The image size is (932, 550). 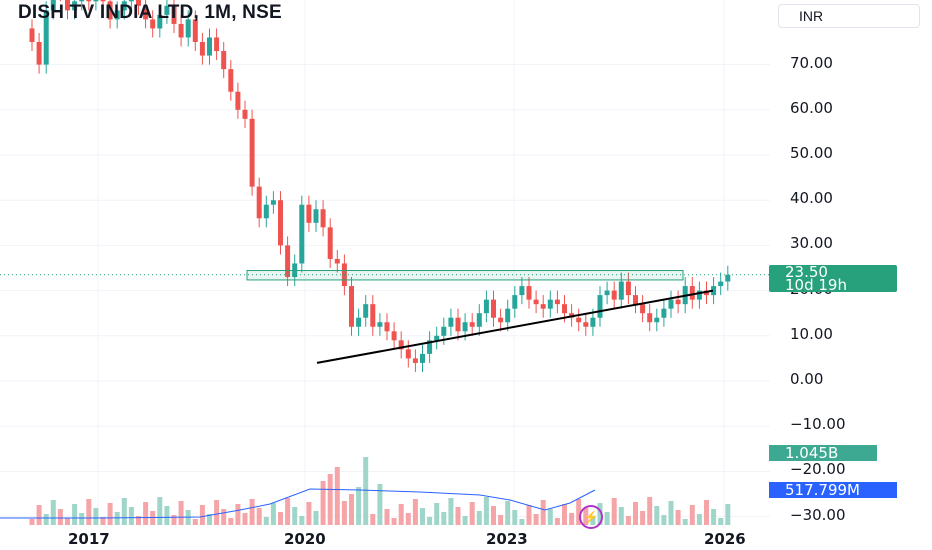 What do you see at coordinates (515, 326) in the screenshot?
I see `rising-trendline` at bounding box center [515, 326].